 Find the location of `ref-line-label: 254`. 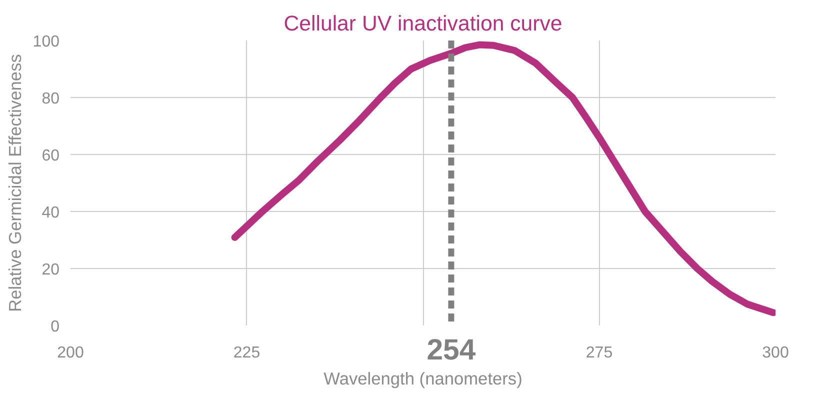

ref-line-label: 254 is located at coordinates (451, 350).